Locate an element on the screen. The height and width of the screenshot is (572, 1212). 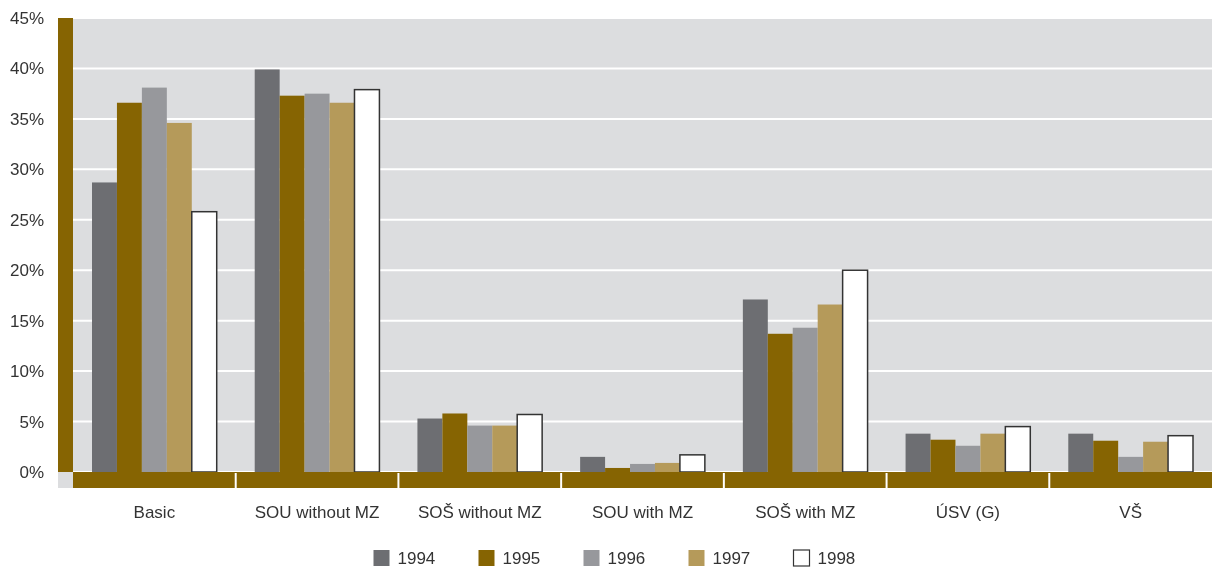
y-tick-label: 10% is located at coordinates (26, 372).